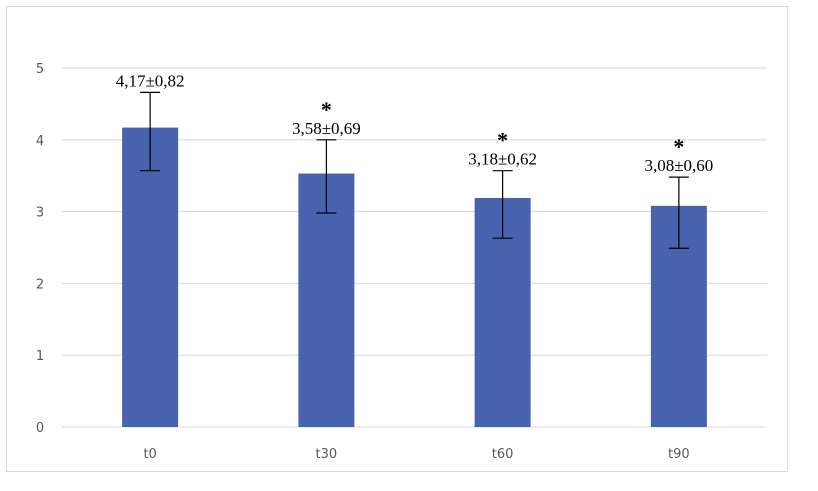 This screenshot has width=818, height=491. What do you see at coordinates (502, 159) in the screenshot?
I see `data-label: 3,18±0,62` at bounding box center [502, 159].